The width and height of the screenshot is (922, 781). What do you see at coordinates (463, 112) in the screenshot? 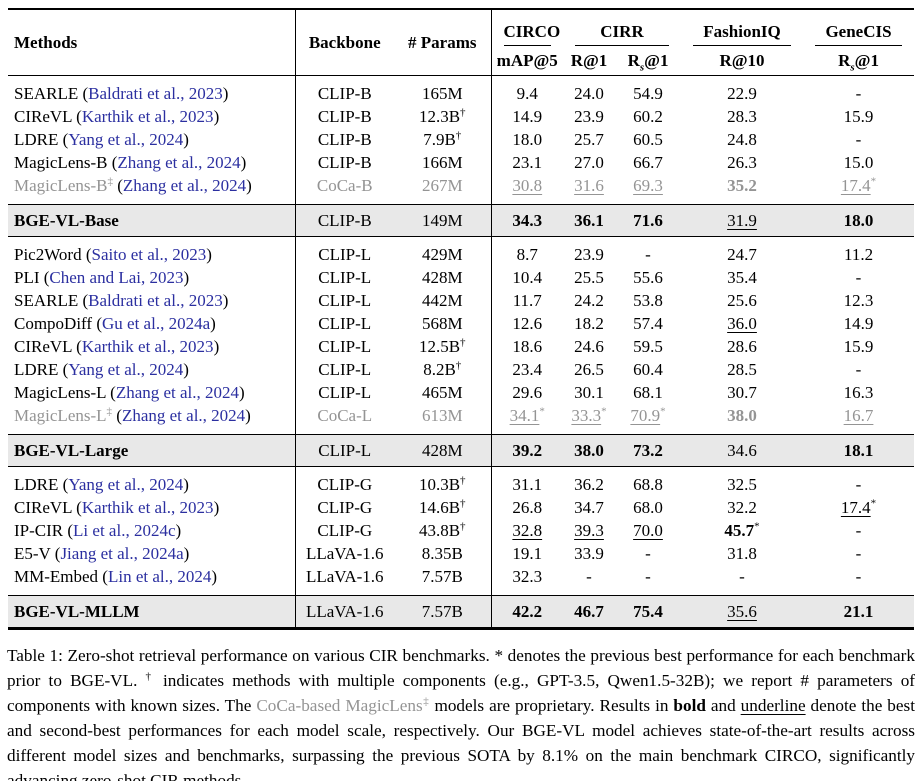
I see `multi-component-dagger: †` at bounding box center [463, 112].